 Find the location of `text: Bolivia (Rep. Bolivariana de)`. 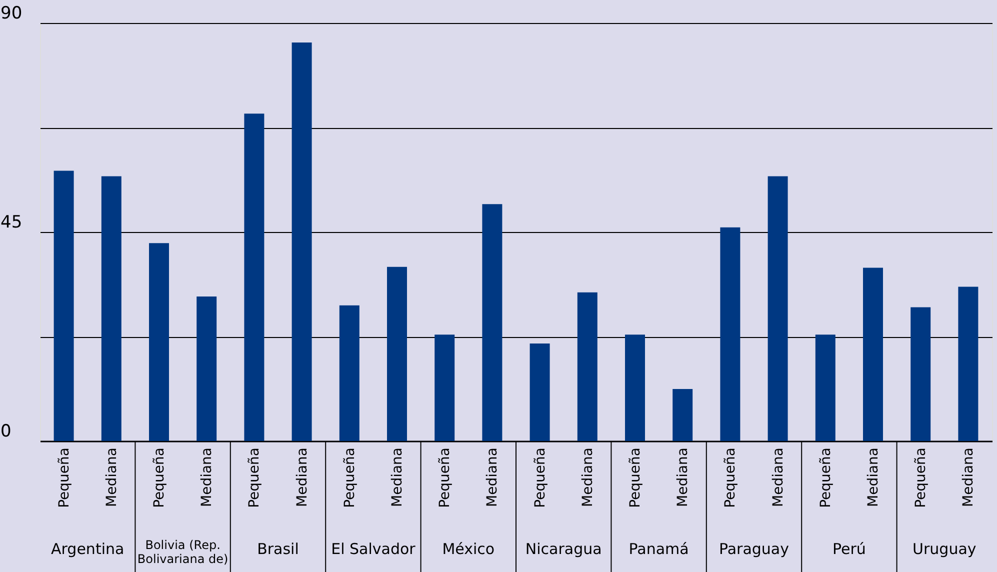

text: Bolivia (Rep. Bolivariana de) is located at coordinates (182, 552).